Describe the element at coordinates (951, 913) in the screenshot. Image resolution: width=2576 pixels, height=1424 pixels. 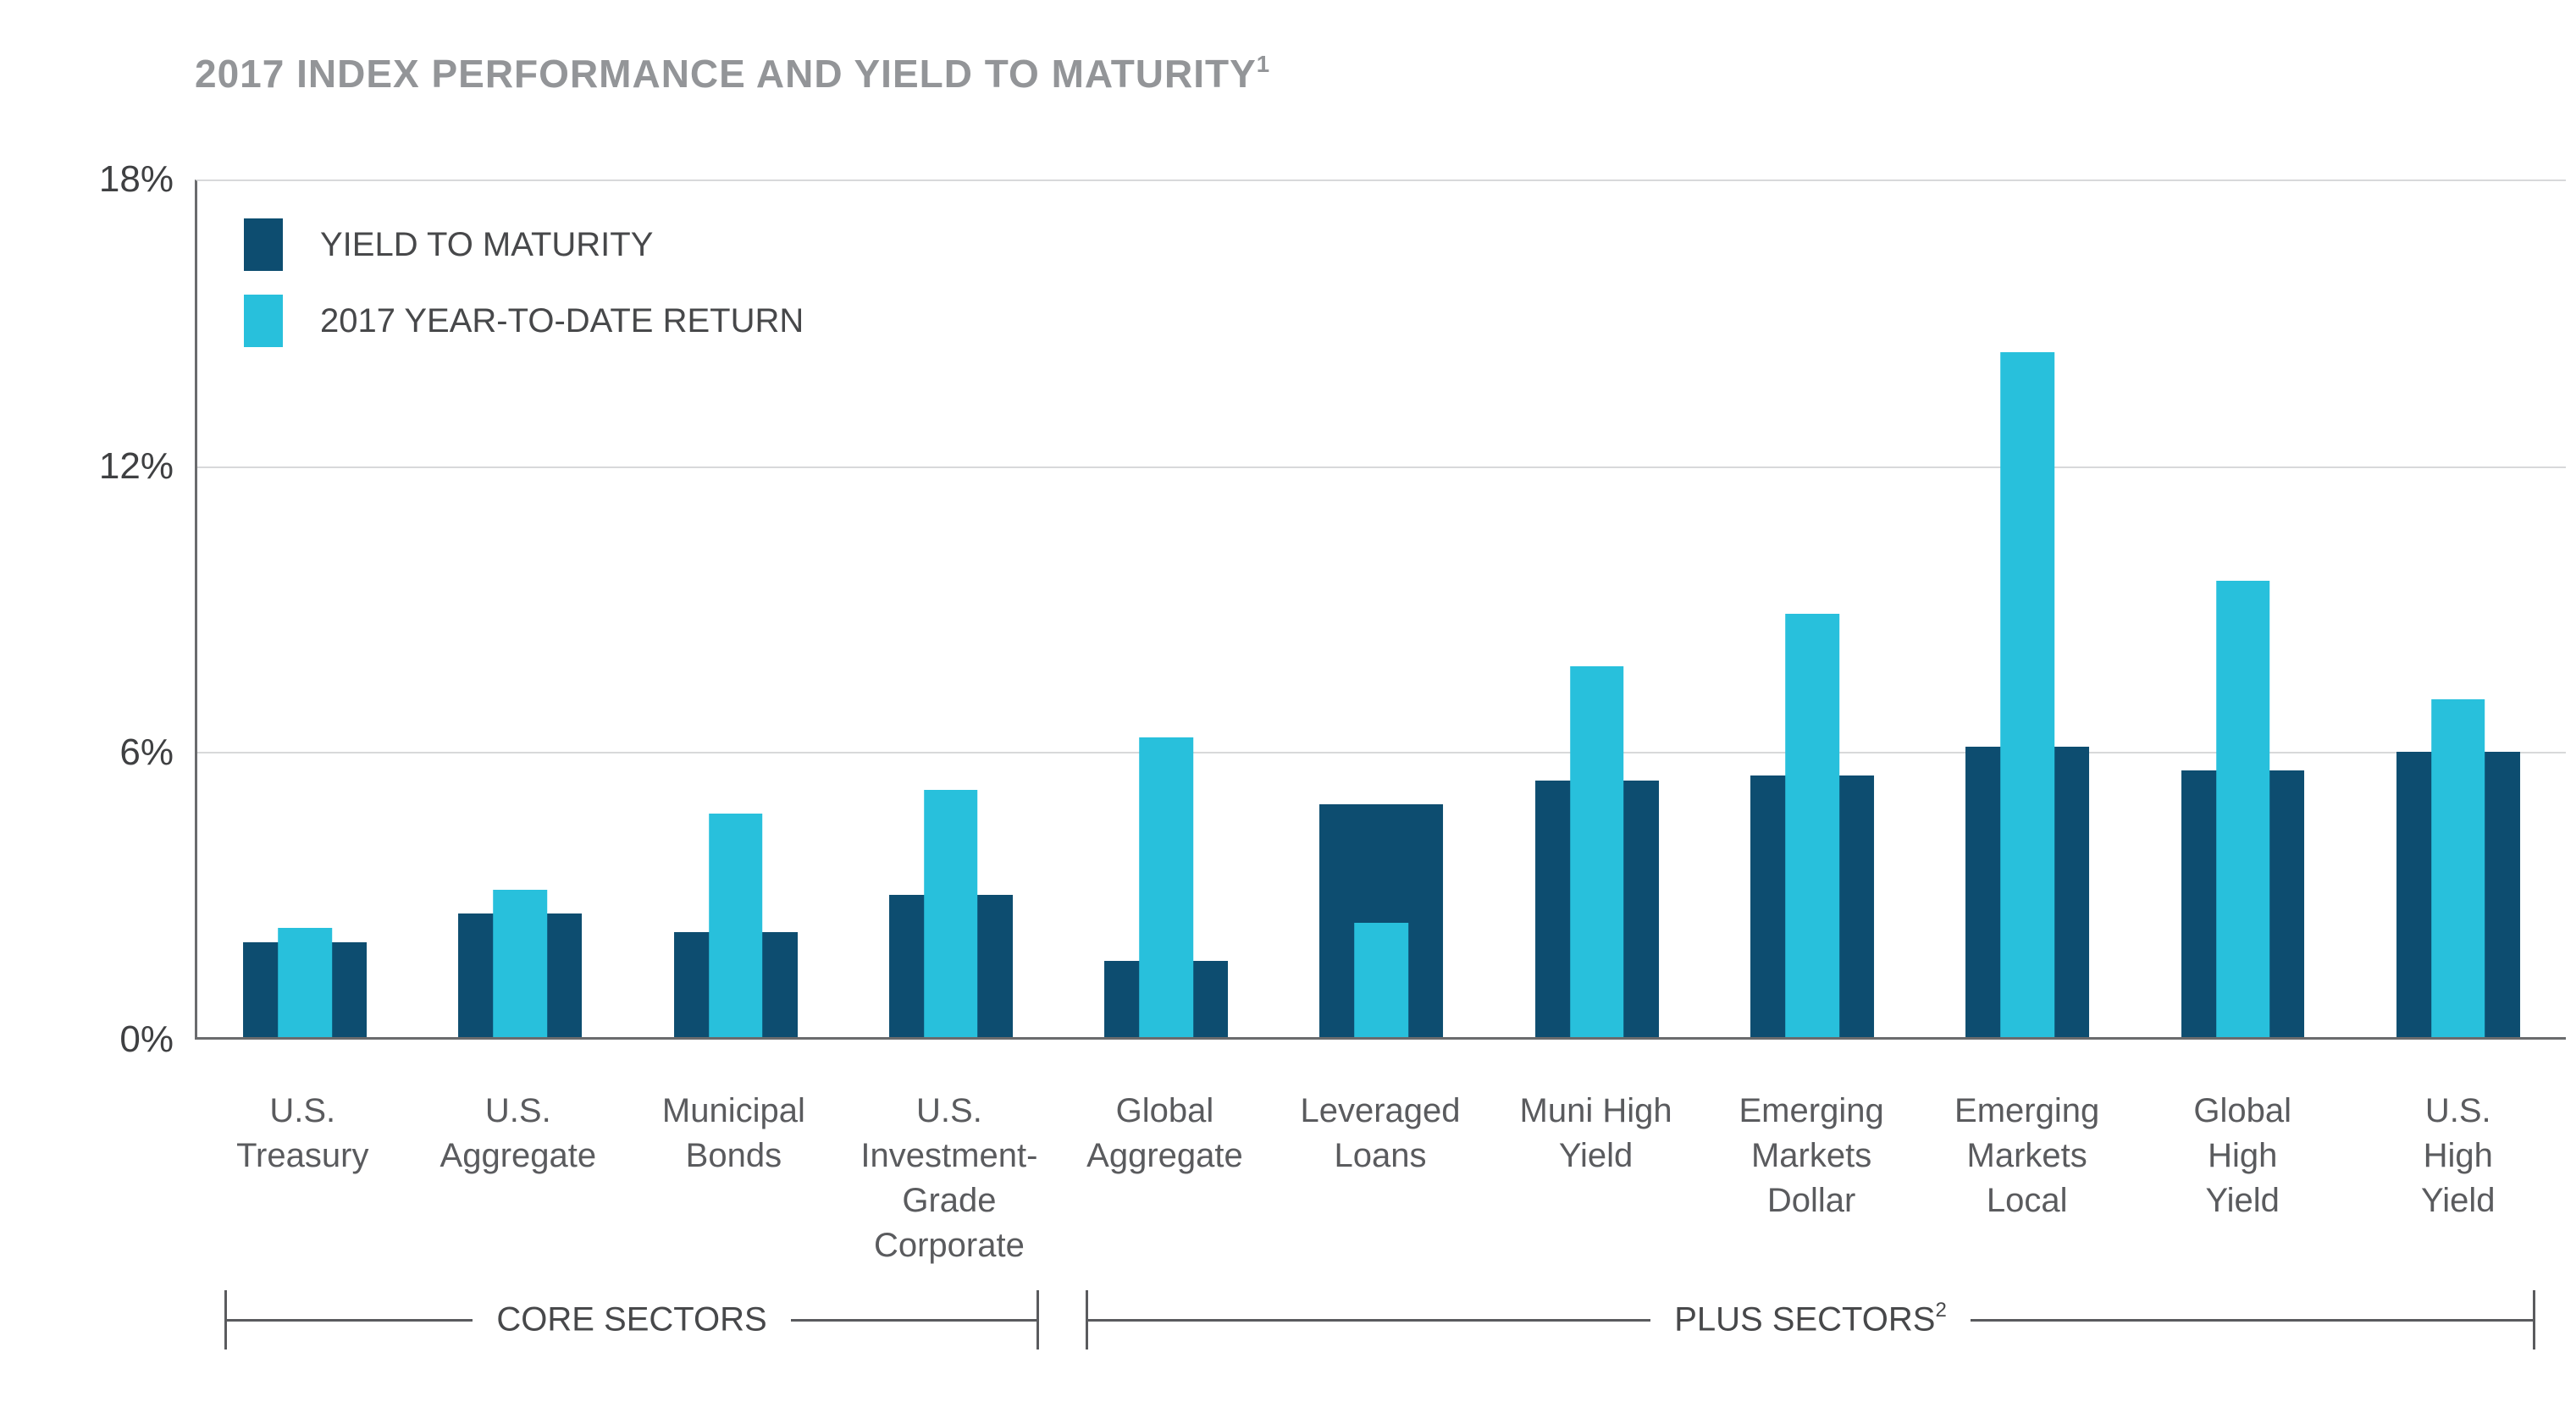
I see `ytd-bar-u-s-investment-grade-corporate` at that location.